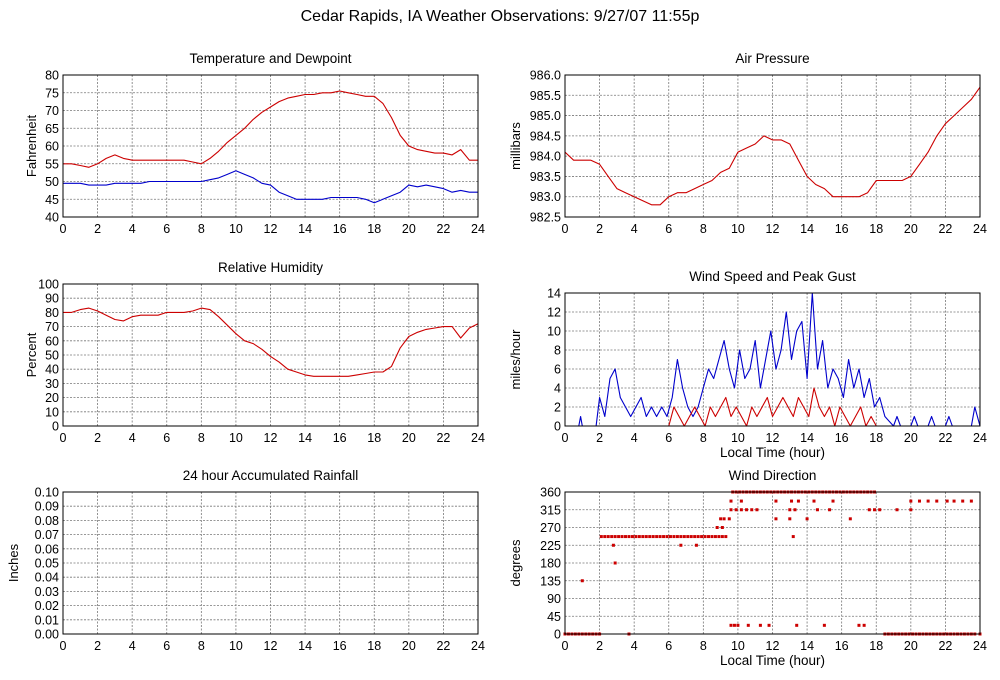 Image resolution: width=1000 pixels, height=680 pixels. What do you see at coordinates (515, 562) in the screenshot?
I see `y-axis-label: degrees` at bounding box center [515, 562].